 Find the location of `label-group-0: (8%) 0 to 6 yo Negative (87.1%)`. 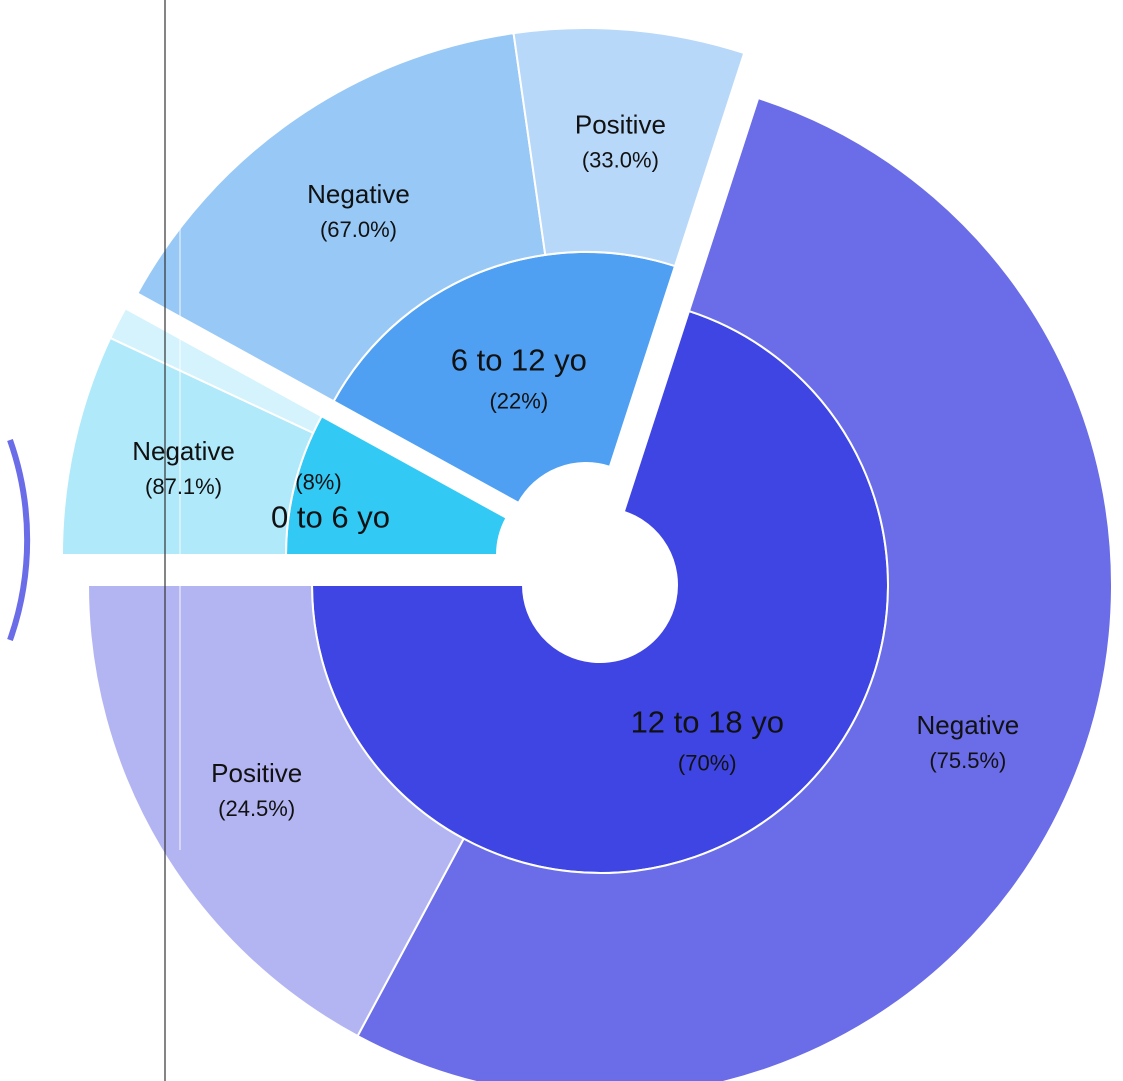

label-group-0: (8%) 0 to 6 yo Negative (87.1%) is located at coordinates (261, 485).